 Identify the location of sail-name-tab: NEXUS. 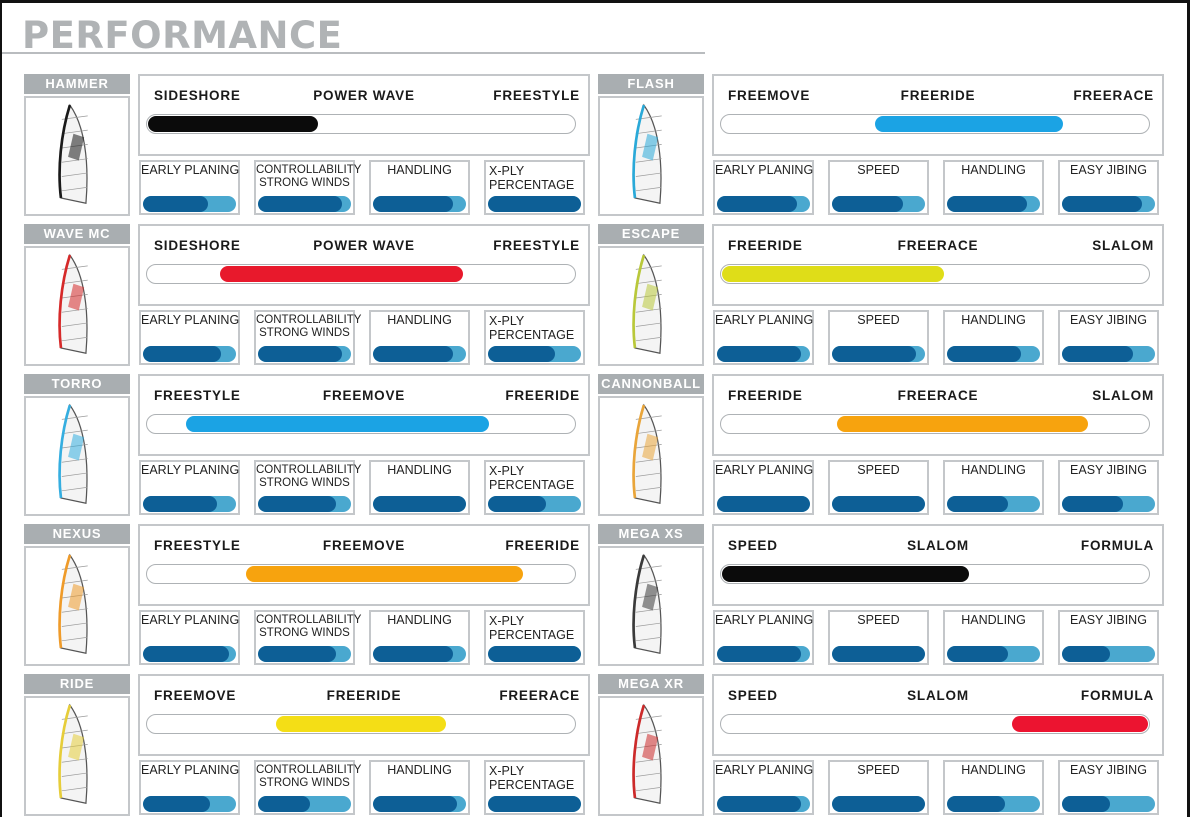
(77, 534).